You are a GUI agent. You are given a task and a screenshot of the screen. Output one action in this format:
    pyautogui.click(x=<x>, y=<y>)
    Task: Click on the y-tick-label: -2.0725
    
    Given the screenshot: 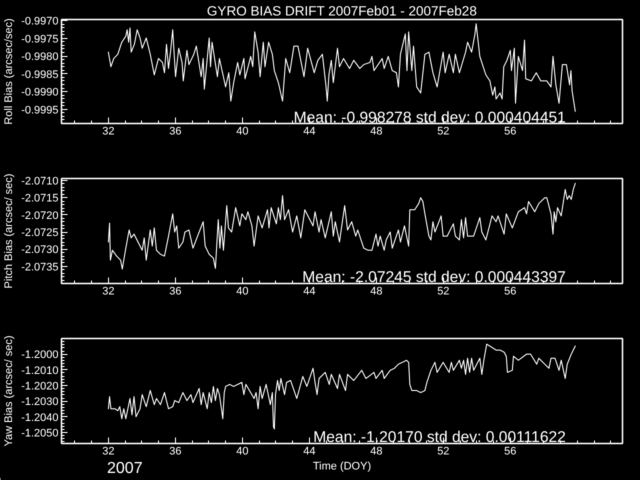 What is the action you would take?
    pyautogui.click(x=40, y=233)
    